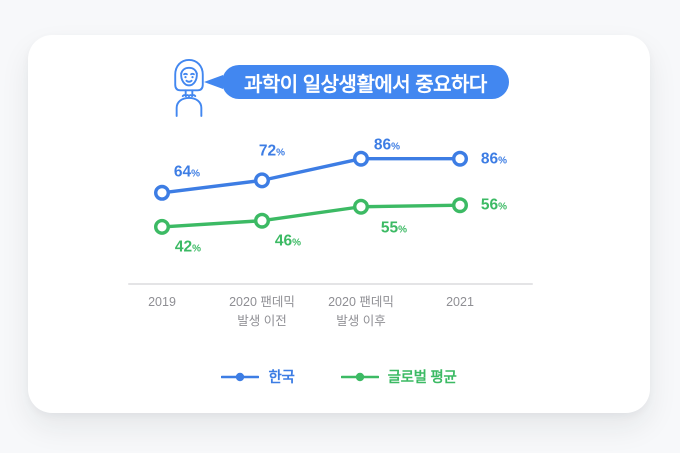 This screenshot has height=453, width=680. I want to click on data-label: 64%, so click(187, 172).